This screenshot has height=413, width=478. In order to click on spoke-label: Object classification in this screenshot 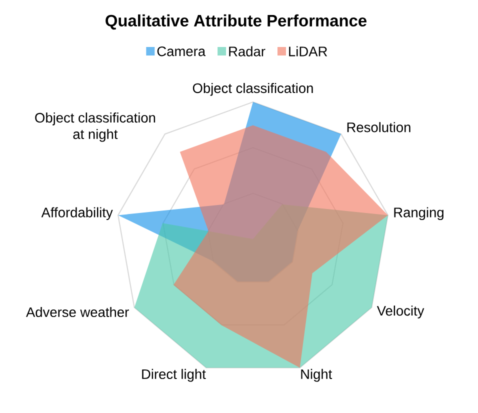, I will do `click(252, 89)`.